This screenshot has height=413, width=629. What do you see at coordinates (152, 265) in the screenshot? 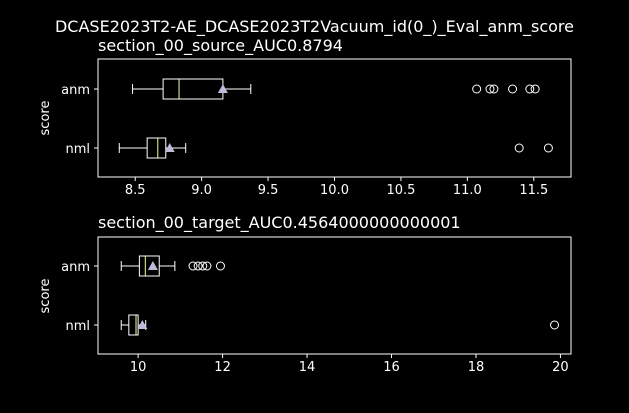
I see `target-anm-mean-marker` at bounding box center [152, 265].